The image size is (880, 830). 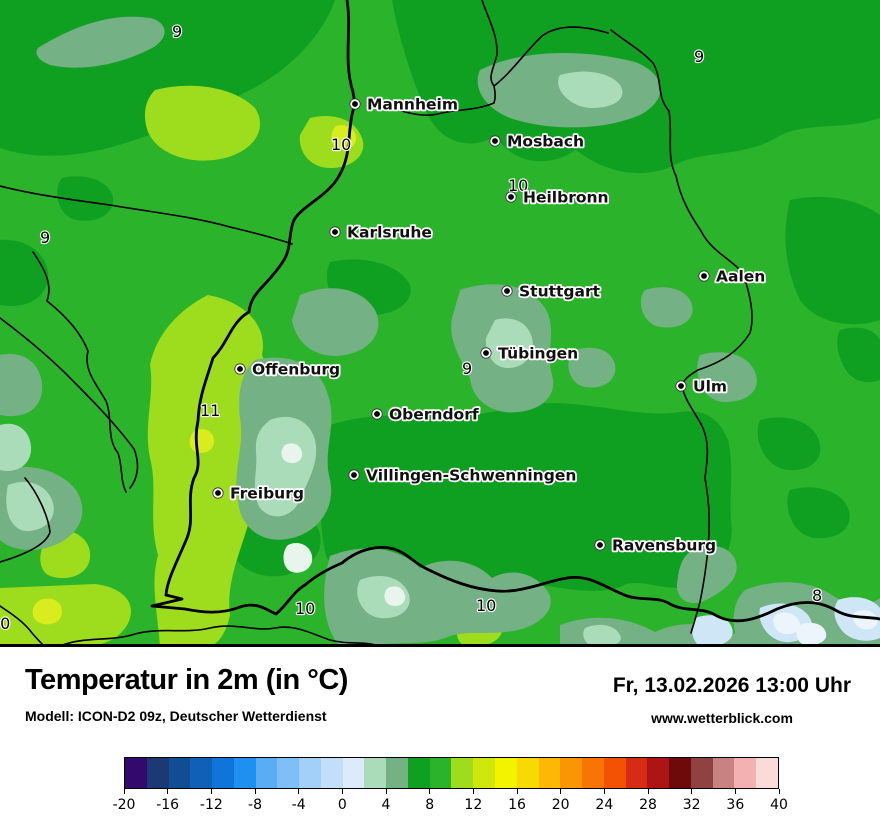 I want to click on city-label: Ravensburg, so click(x=664, y=546).